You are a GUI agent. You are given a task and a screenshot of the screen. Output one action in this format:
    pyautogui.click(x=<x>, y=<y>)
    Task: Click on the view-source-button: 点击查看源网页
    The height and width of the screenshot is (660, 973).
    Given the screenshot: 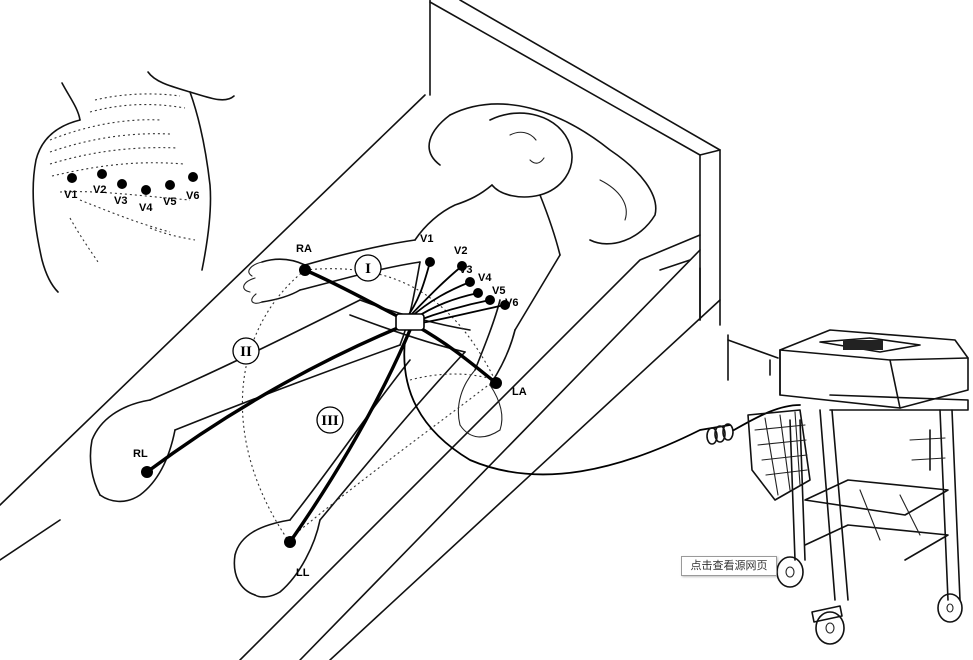 What is the action you would take?
    pyautogui.click(x=729, y=566)
    